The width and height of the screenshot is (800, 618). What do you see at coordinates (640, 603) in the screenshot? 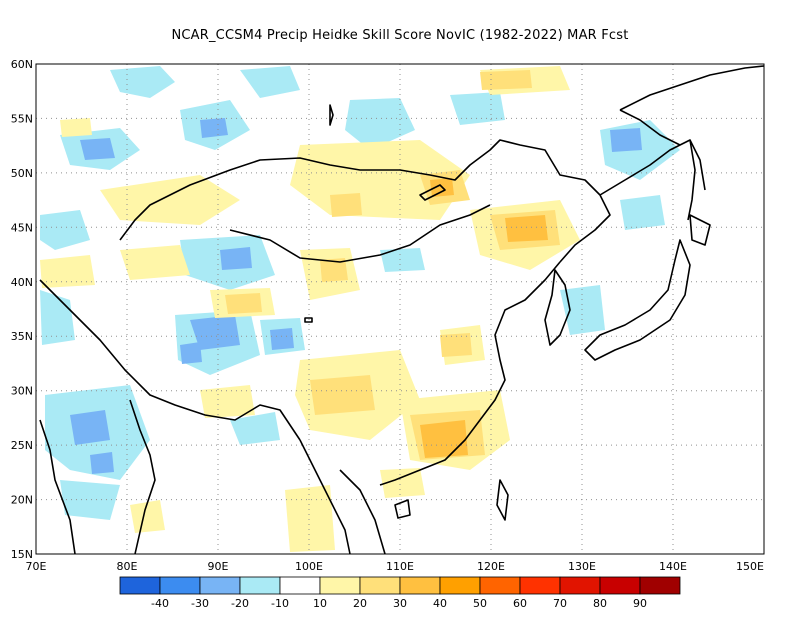
I see `colorbar-label: 90` at bounding box center [640, 603].